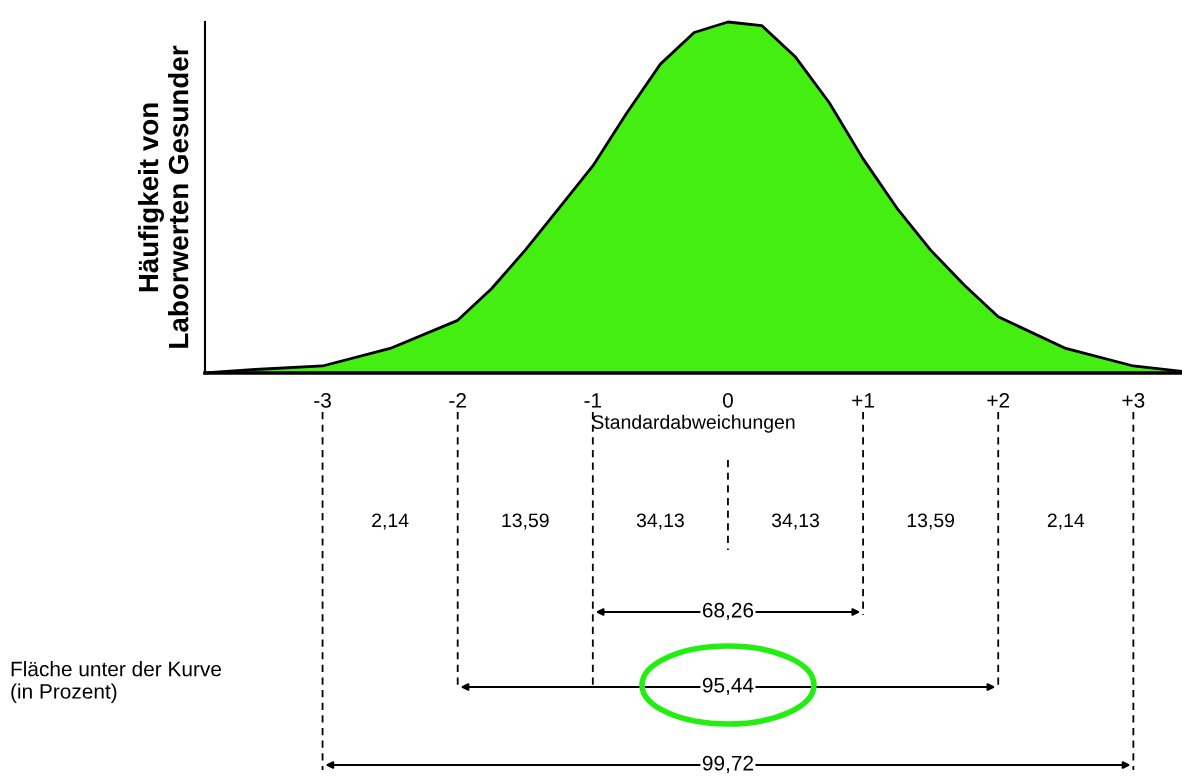  What do you see at coordinates (728, 611) in the screenshot?
I see `text: 68,26` at bounding box center [728, 611].